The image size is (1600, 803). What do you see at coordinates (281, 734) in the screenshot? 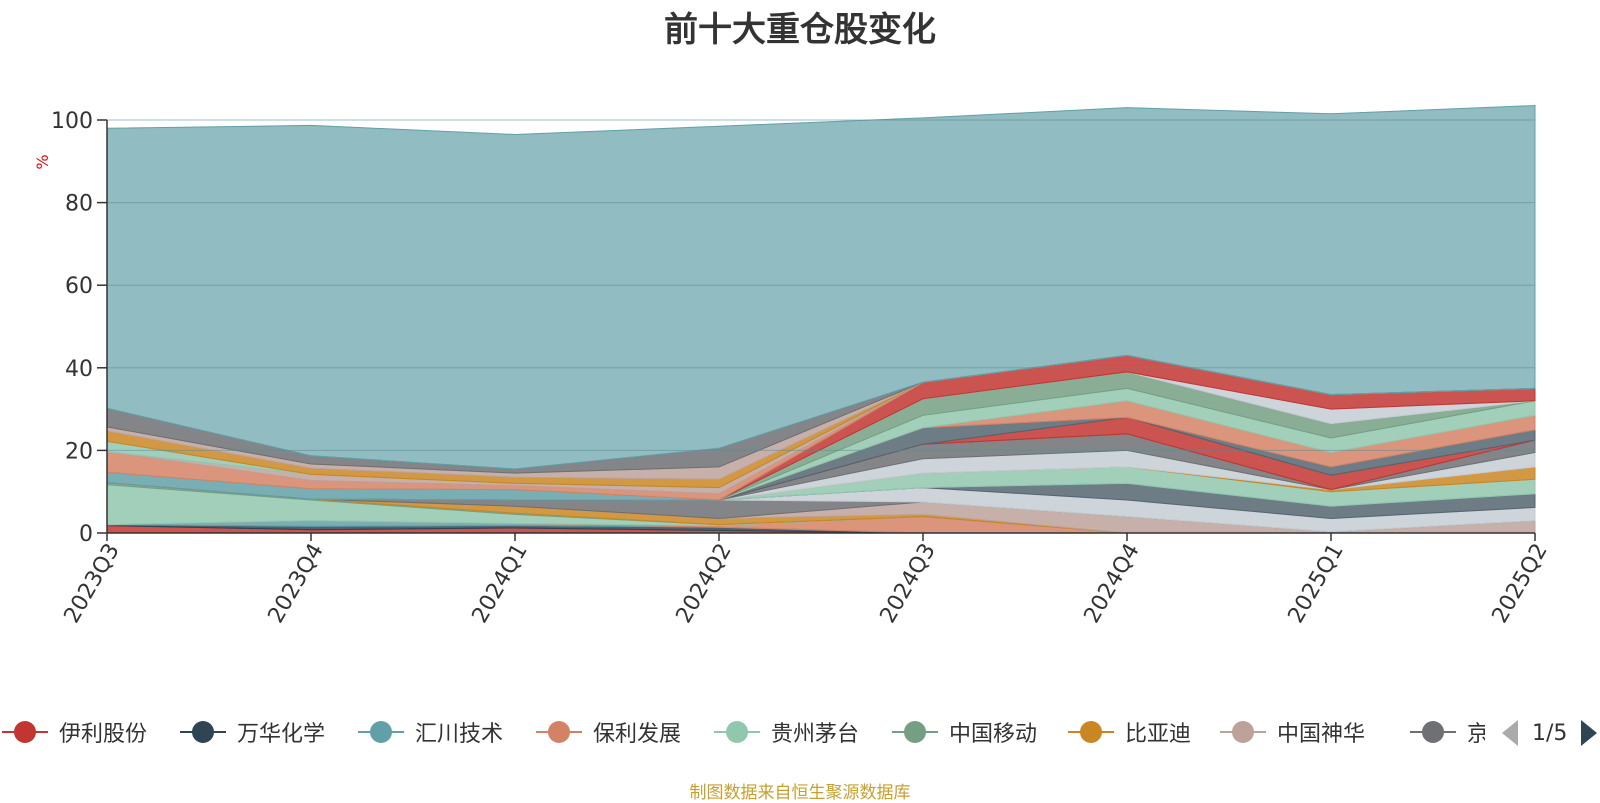
I see `legend-label: 万华化学` at bounding box center [281, 734].